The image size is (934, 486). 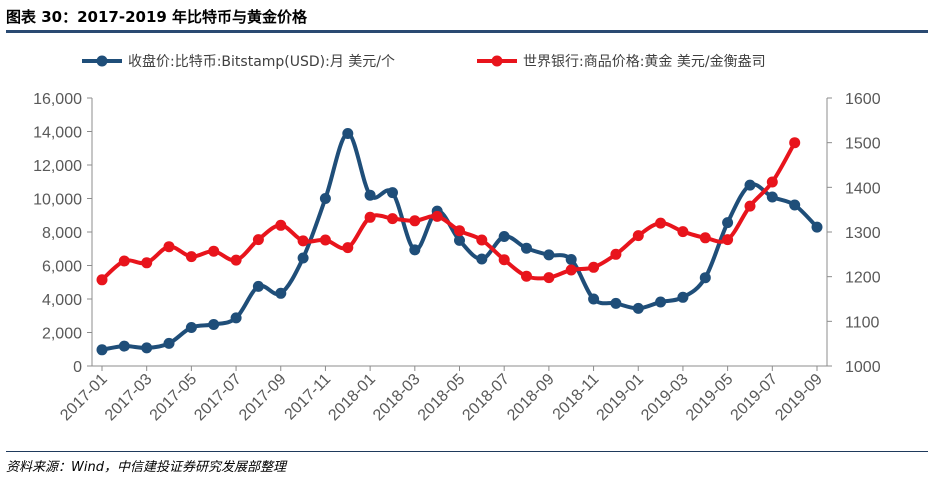 What do you see at coordinates (174, 398) in the screenshot?
I see `x-tick-label: 2017-05` at bounding box center [174, 398].